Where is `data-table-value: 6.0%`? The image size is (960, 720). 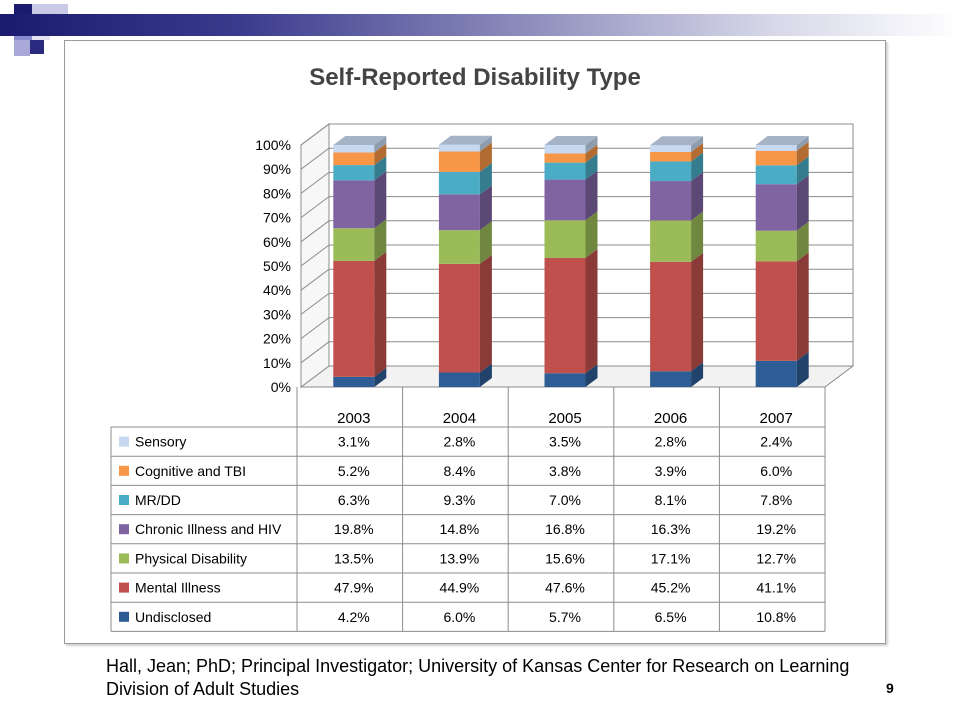 data-table-value: 6.0% is located at coordinates (776, 471).